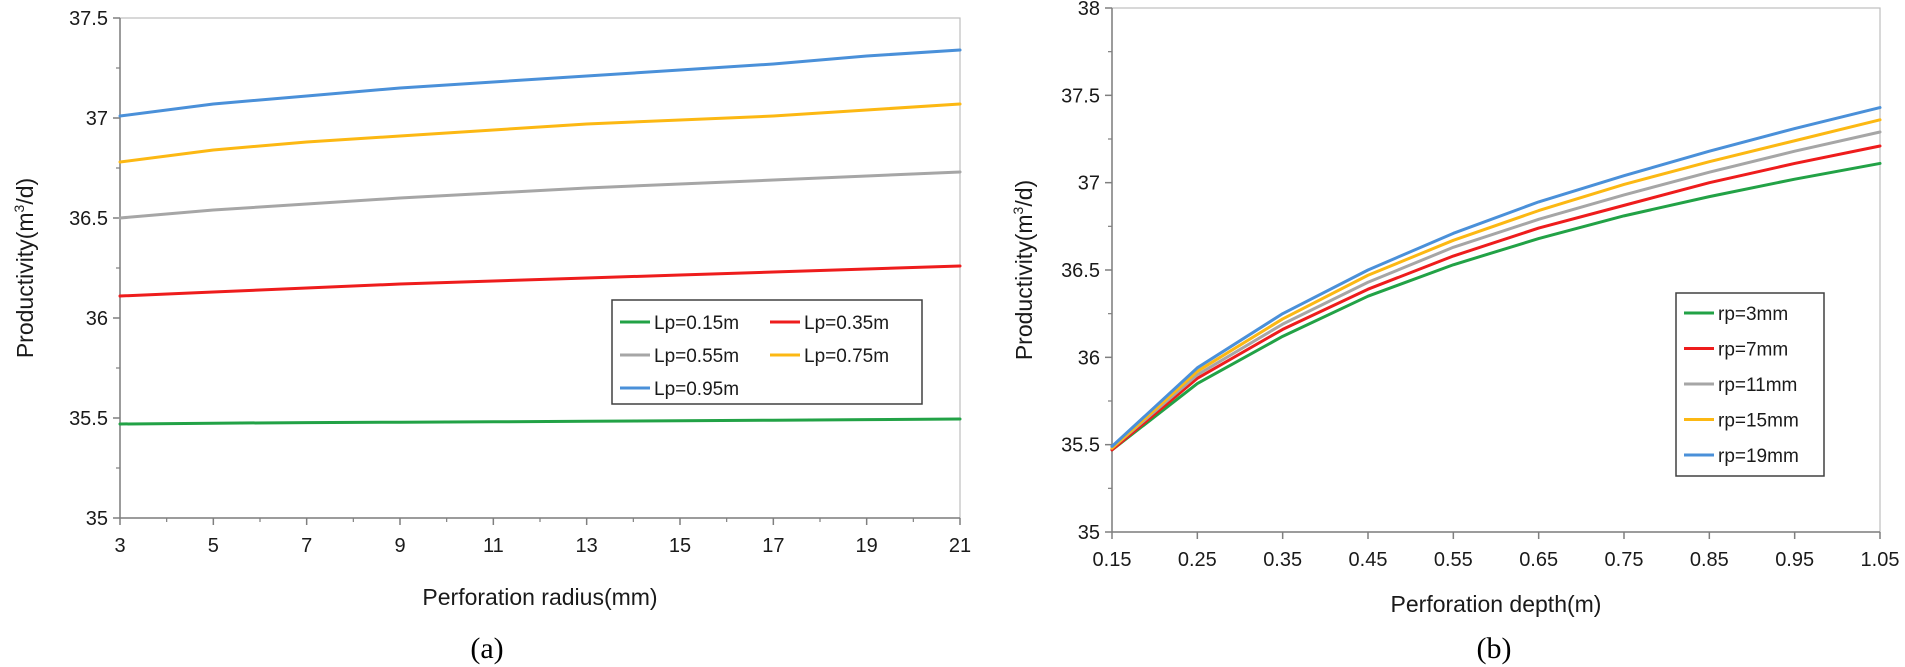 The height and width of the screenshot is (667, 1905). Describe the element at coordinates (846, 356) in the screenshot. I see `legend-label: Lp=0.75m` at that location.